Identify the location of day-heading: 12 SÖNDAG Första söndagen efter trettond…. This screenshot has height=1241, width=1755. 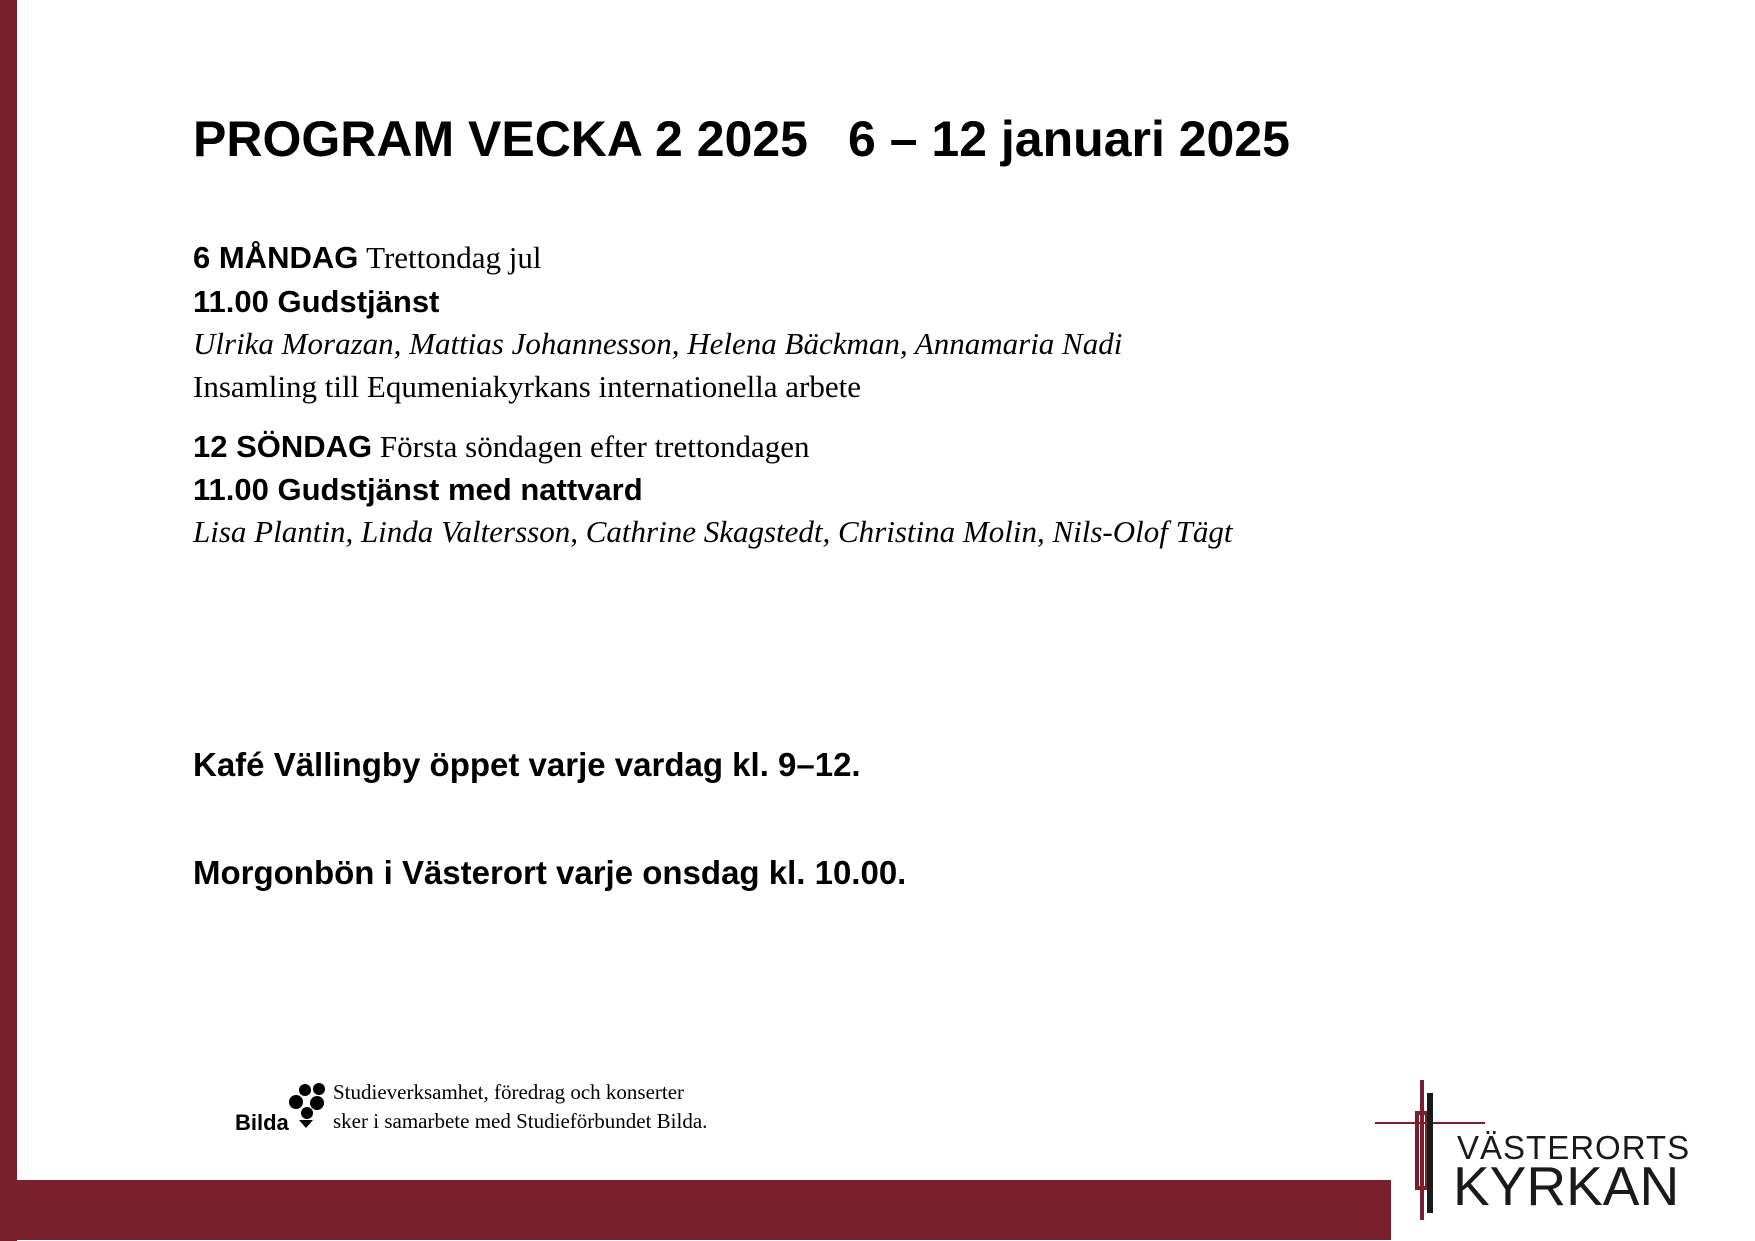
(501, 447).